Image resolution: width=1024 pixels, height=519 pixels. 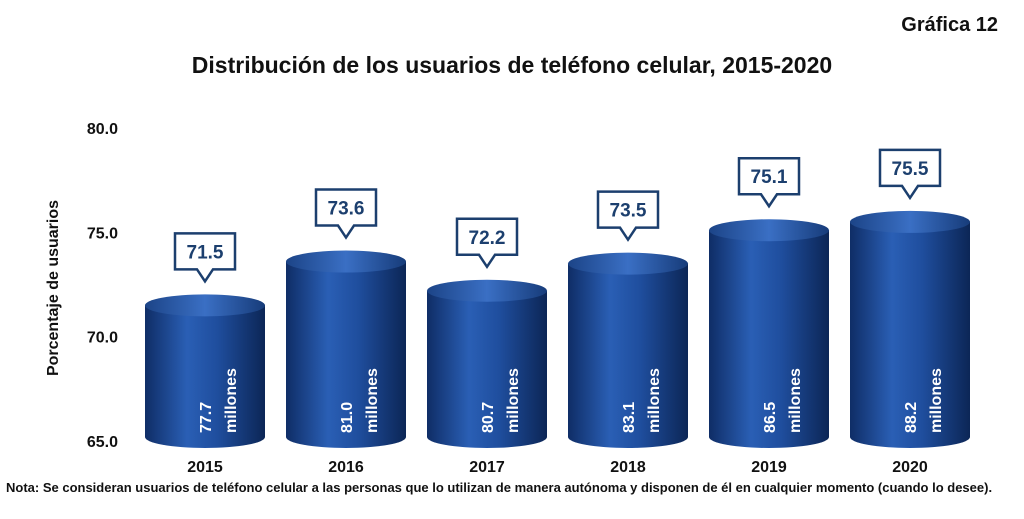 What do you see at coordinates (949, 25) in the screenshot?
I see `figure-label: Gráfica 12` at bounding box center [949, 25].